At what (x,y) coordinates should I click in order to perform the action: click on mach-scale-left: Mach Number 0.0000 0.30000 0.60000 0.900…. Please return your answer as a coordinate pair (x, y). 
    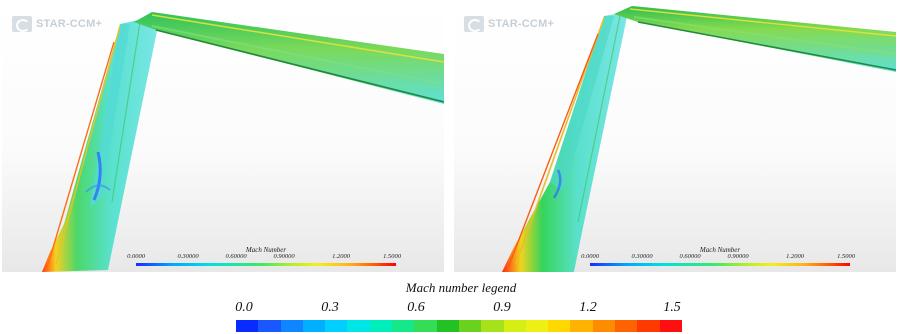
    Looking at the image, I should click on (266, 259).